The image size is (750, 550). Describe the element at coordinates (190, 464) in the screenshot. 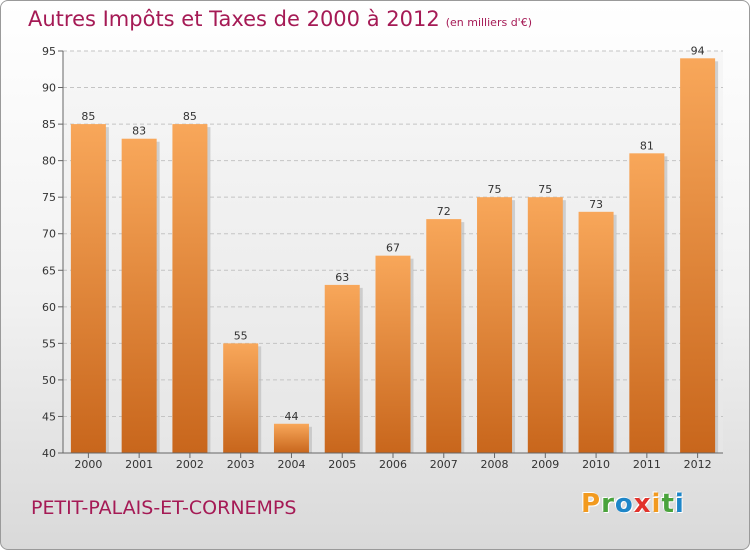

I see `x-tick-label: 2002` at that location.